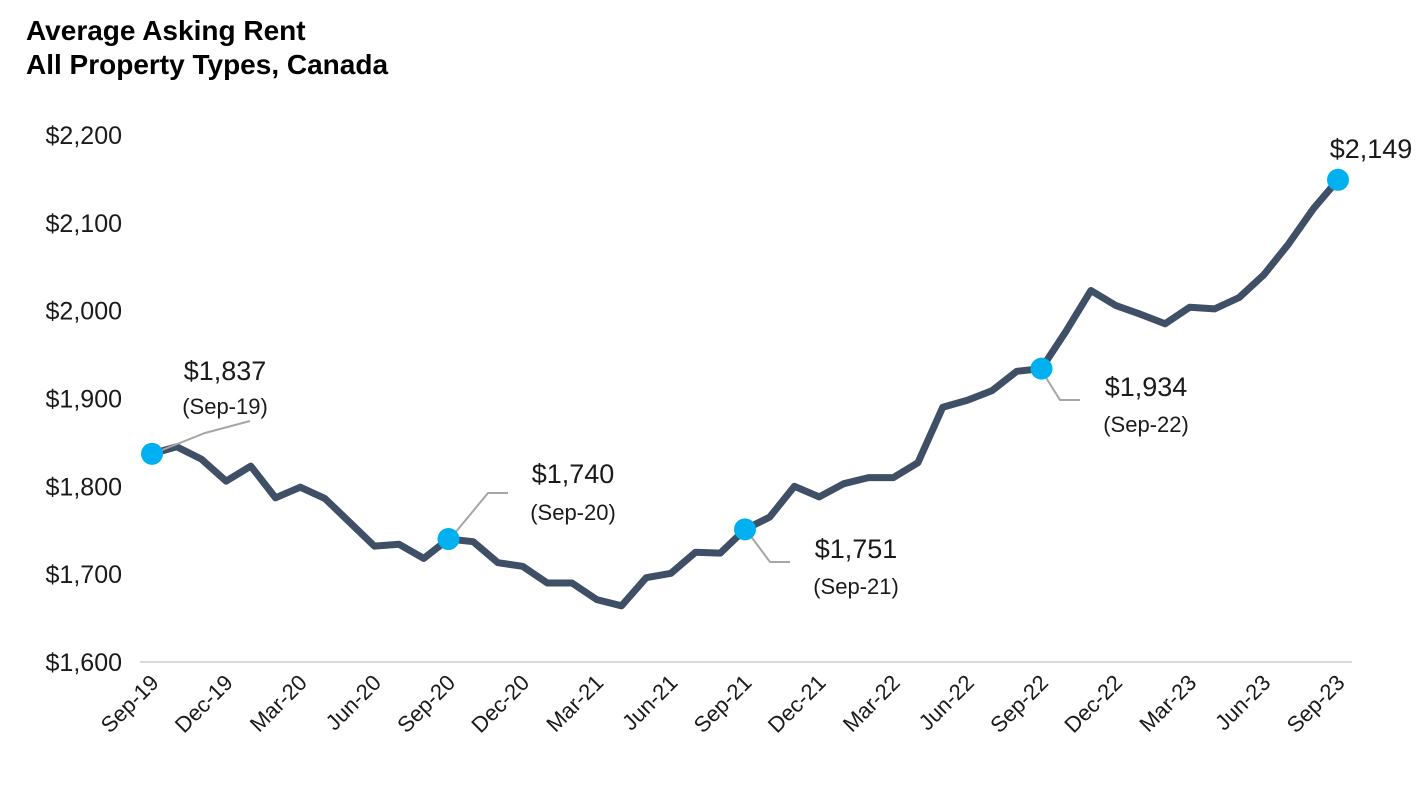 This screenshot has height=794, width=1428. Describe the element at coordinates (573, 512) in the screenshot. I see `annotation-date-label: (Sep-20)` at that location.